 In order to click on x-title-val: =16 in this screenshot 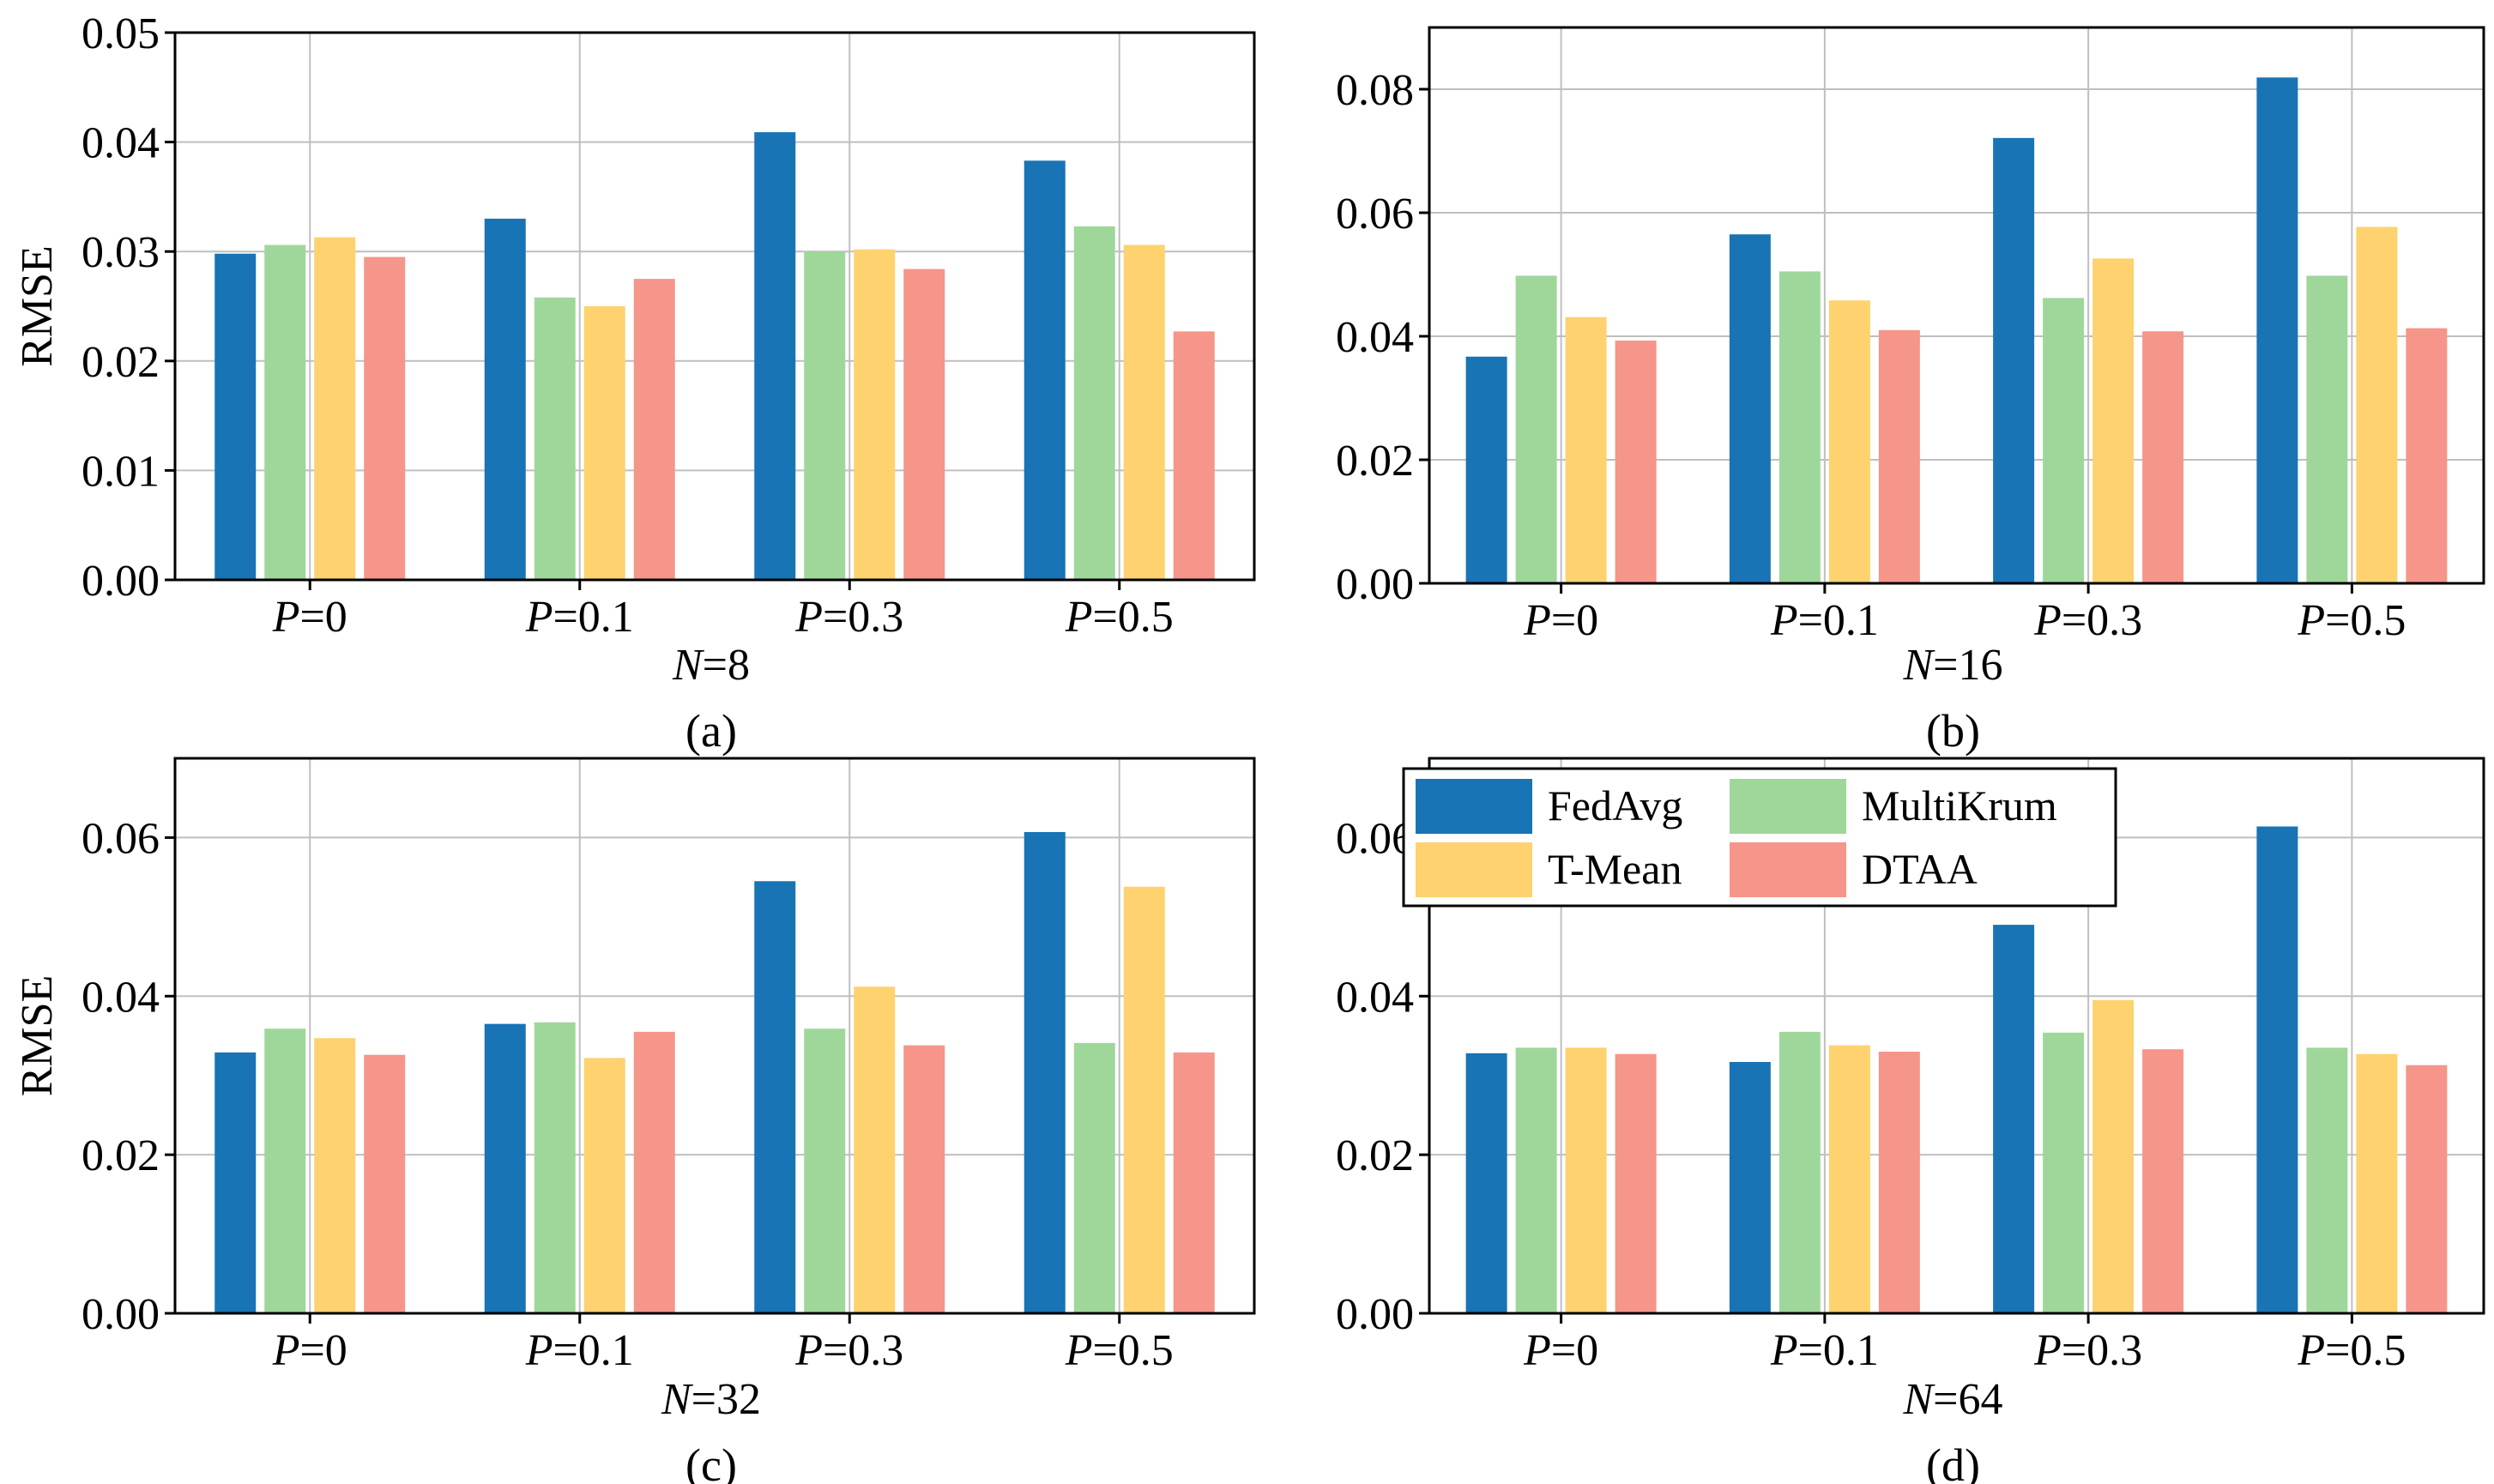, I will do `click(1968, 665)`.